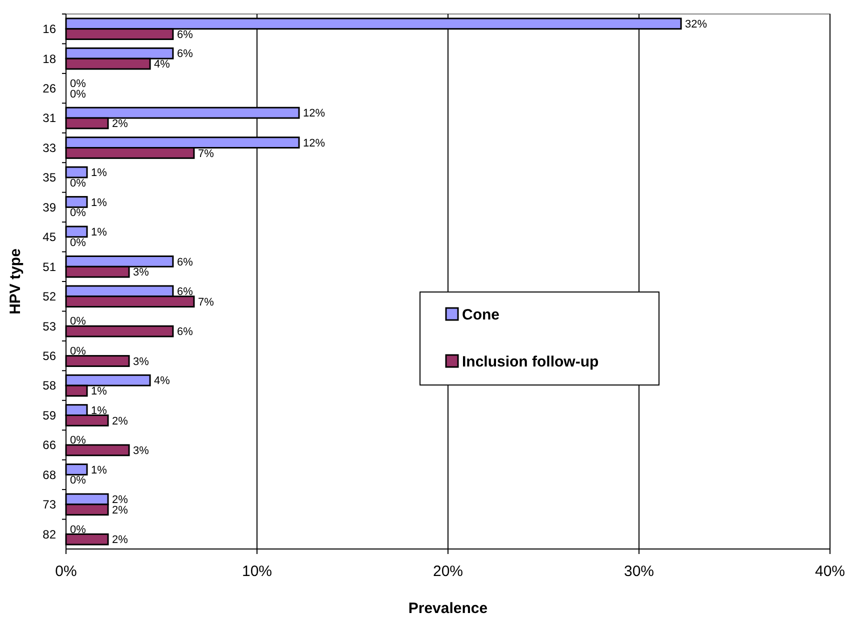 The image size is (850, 617). What do you see at coordinates (49, 147) in the screenshot?
I see `y-tick-label: 33` at bounding box center [49, 147].